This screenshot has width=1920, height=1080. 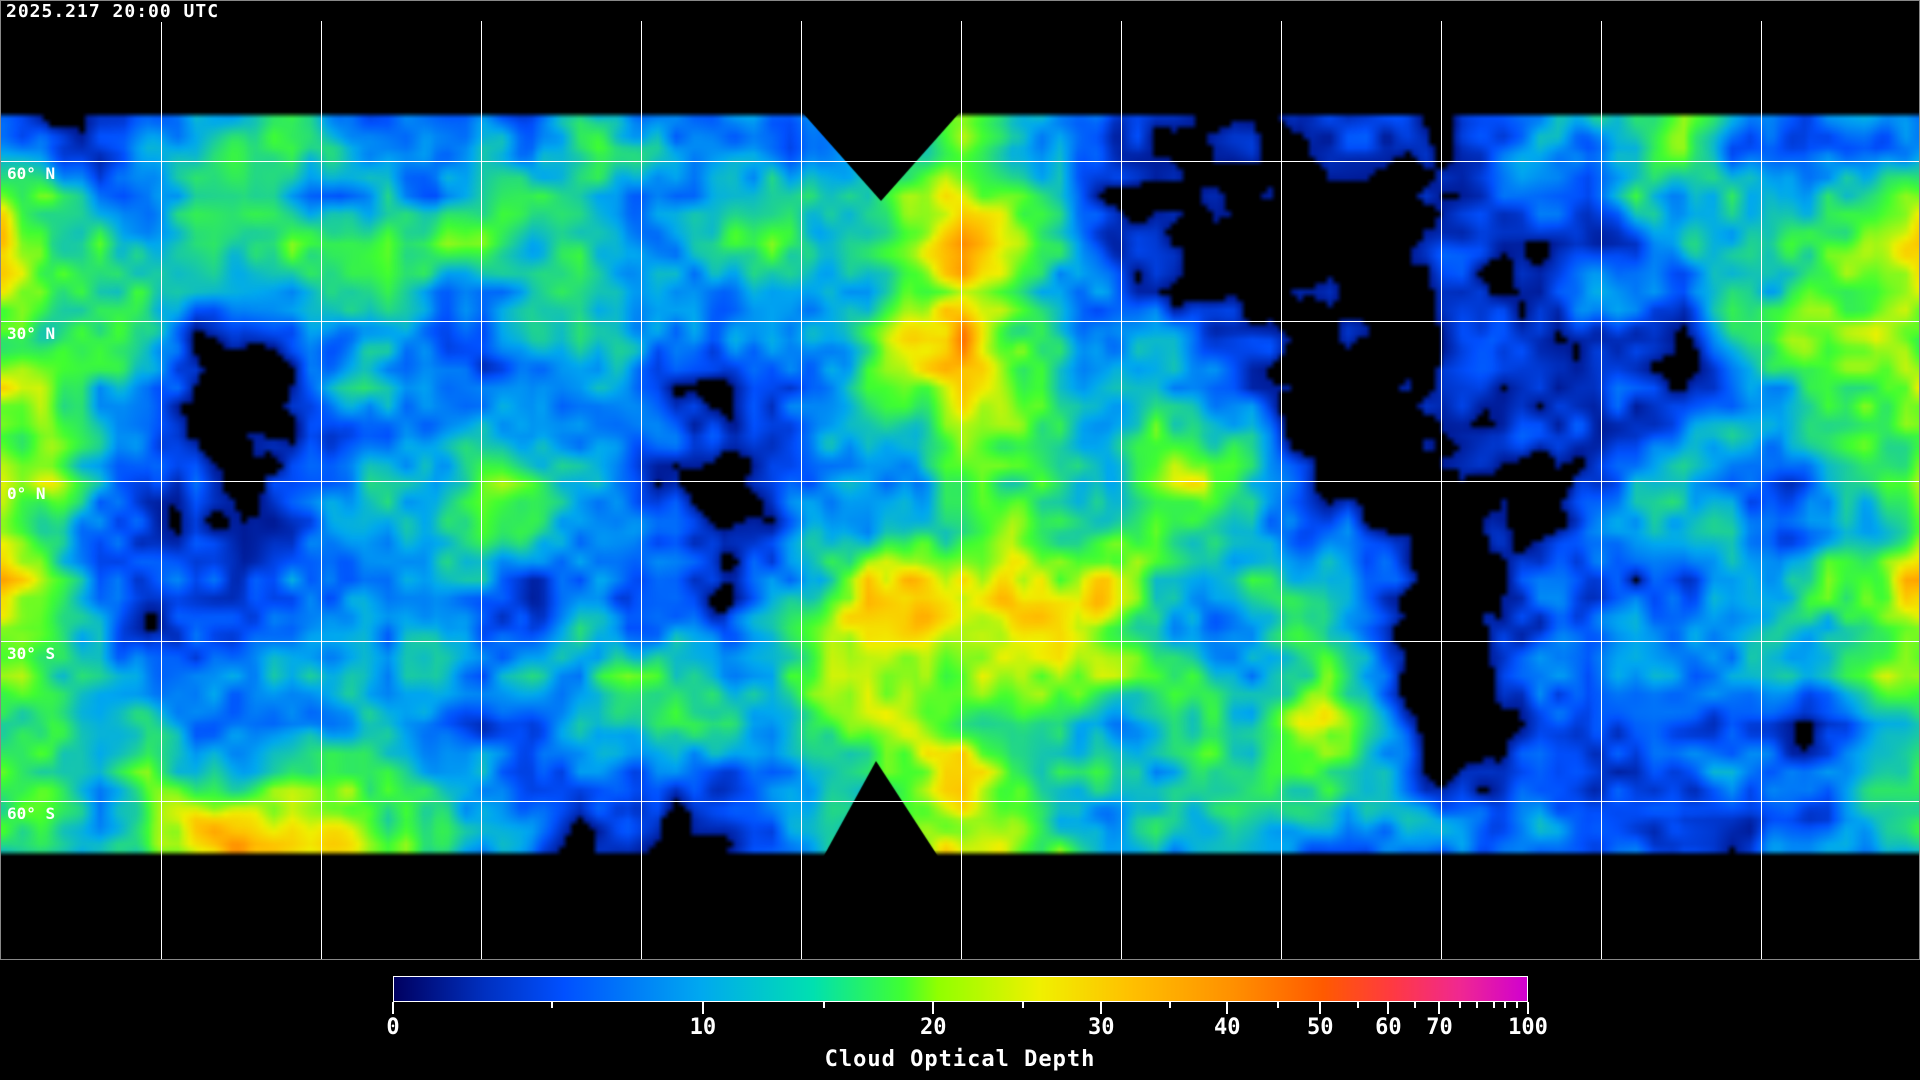 I want to click on colorbar-tick-label: 40, so click(x=1227, y=1027).